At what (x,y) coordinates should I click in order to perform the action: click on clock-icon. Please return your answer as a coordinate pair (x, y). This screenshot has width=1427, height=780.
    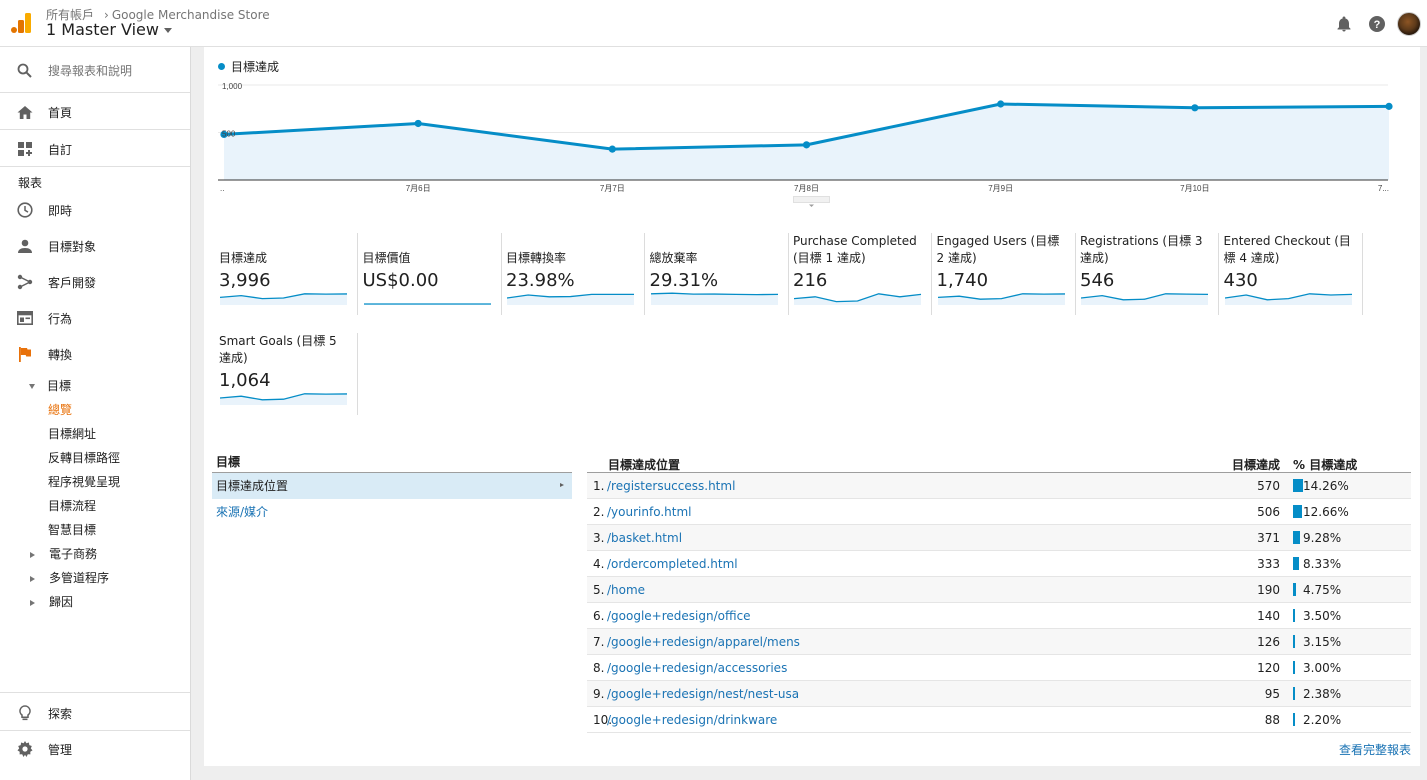
    Looking at the image, I should click on (24, 210).